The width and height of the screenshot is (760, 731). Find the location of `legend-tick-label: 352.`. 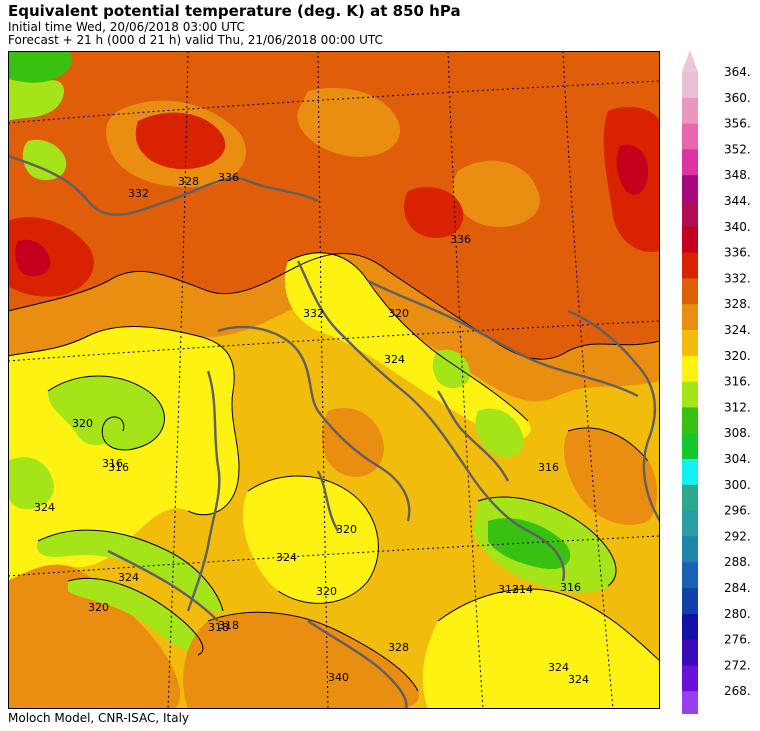

legend-tick-label: 352. is located at coordinates (737, 149).